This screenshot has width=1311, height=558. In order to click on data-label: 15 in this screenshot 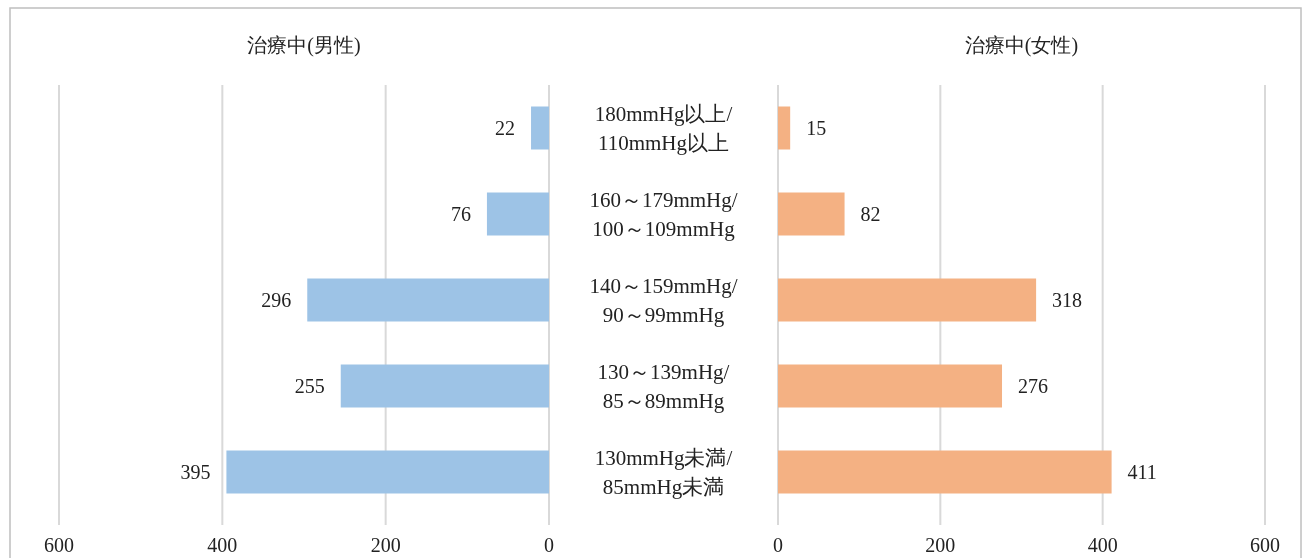, I will do `click(816, 128)`.